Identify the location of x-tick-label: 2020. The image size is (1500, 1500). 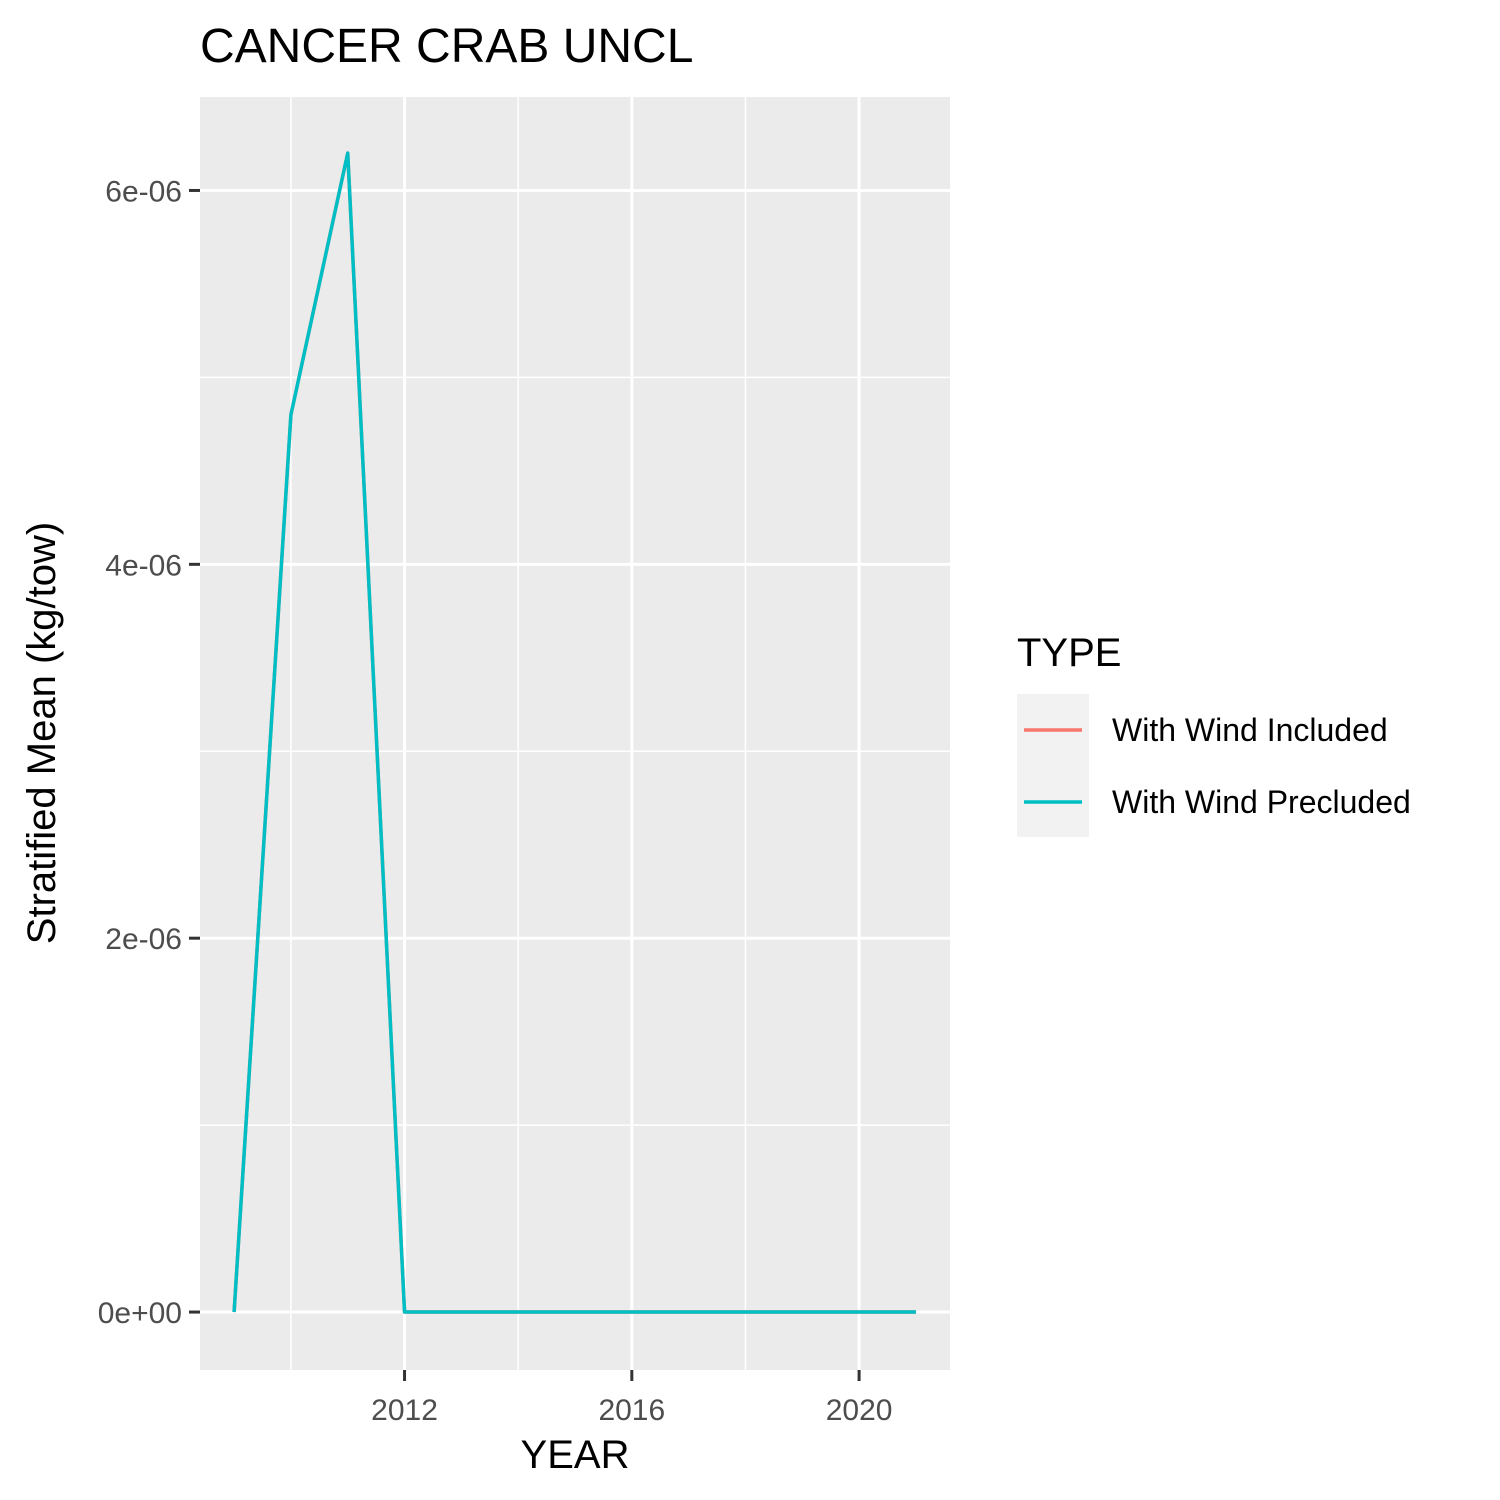
(859, 1410).